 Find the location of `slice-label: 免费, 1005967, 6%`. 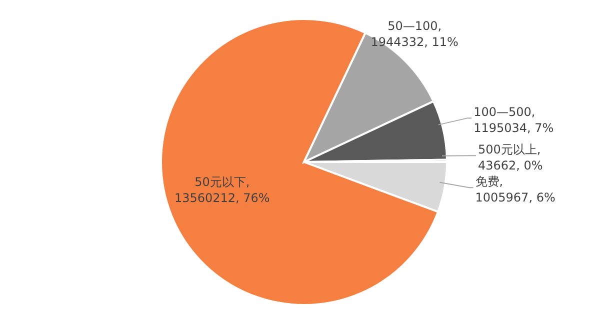

slice-label: 免费, 1005967, 6% is located at coordinates (515, 189).